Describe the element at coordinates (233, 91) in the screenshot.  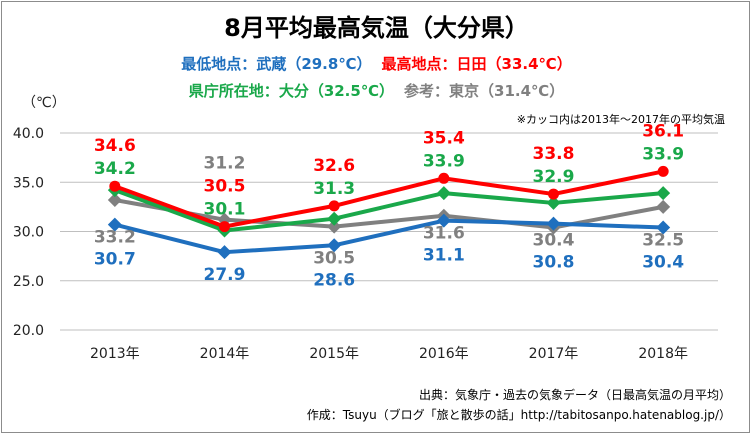
I see `capital-label: 県庁所在地：` at that location.